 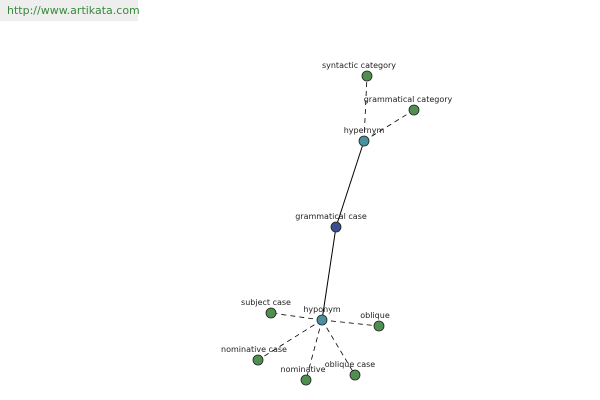 What do you see at coordinates (350, 364) in the screenshot?
I see `node-label: oblique case` at bounding box center [350, 364].